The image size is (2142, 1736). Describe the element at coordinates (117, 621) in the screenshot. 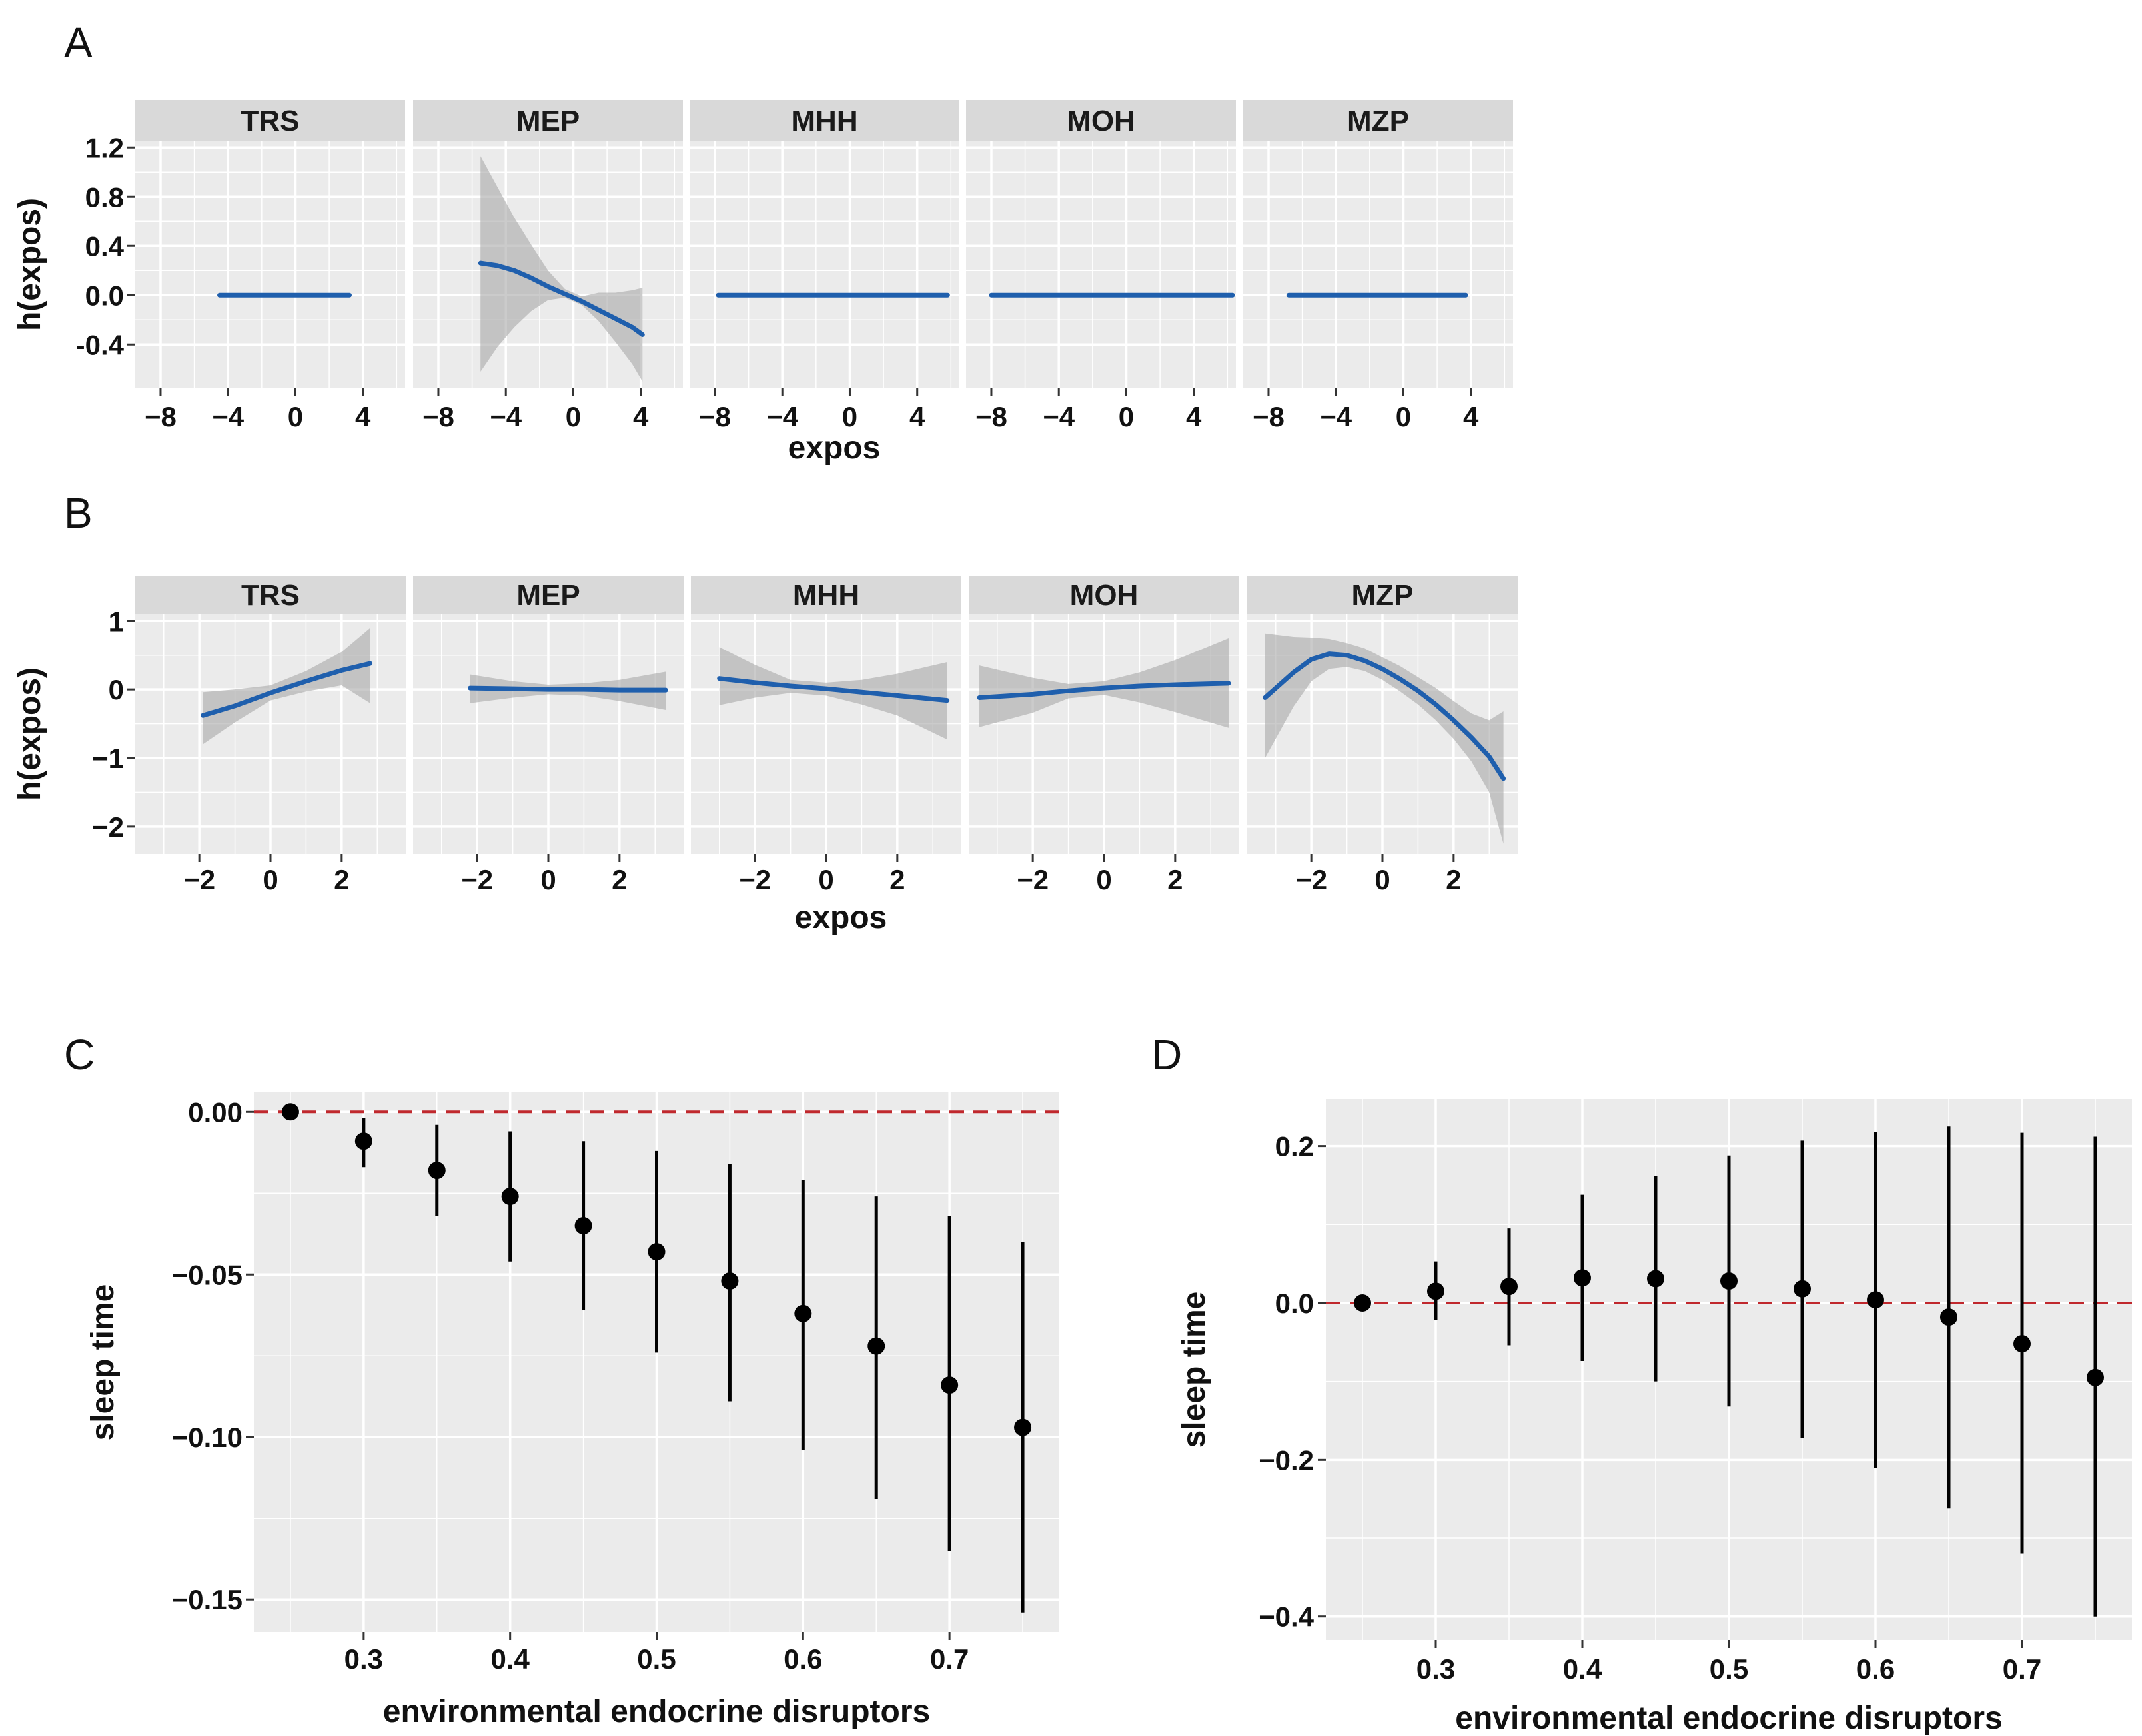

I see `y-tick-label: 1` at that location.